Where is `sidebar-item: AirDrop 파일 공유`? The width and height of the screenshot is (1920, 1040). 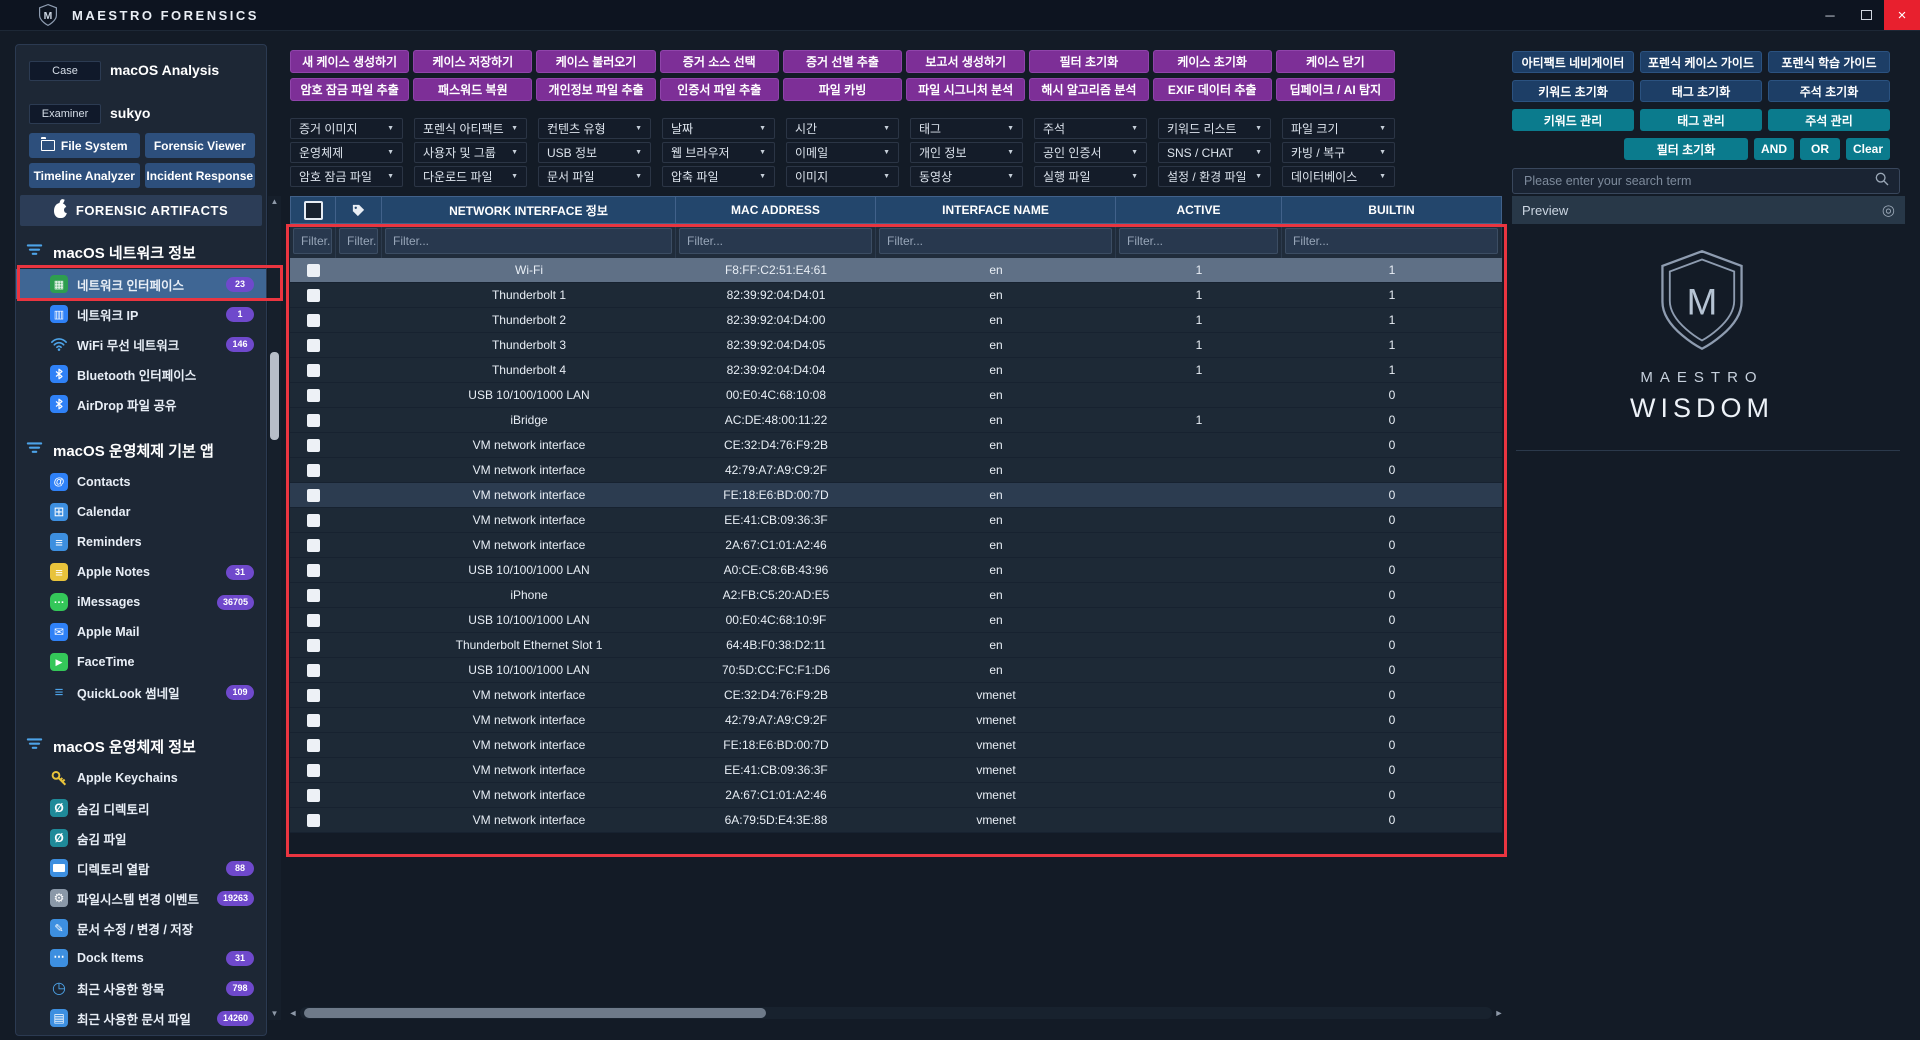
sidebar-item: AirDrop 파일 공유 is located at coordinates (141, 404).